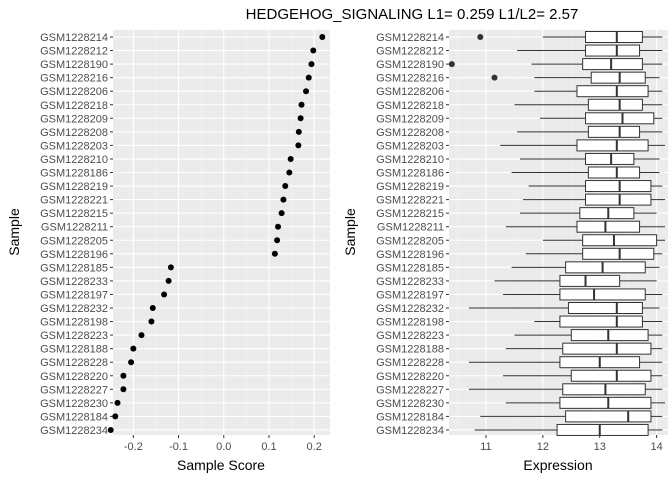 The height and width of the screenshot is (480, 672). What do you see at coordinates (74, 282) in the screenshot?
I see `y-tick-label: GSM1228233` at bounding box center [74, 282].